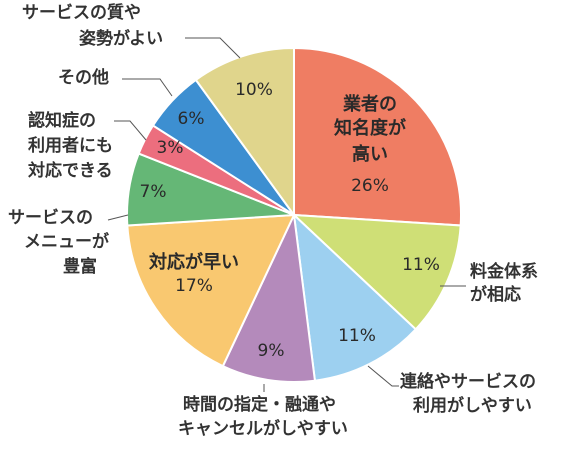  Describe the element at coordinates (83, 77) in the screenshot. I see `slice-name-label: その他` at that location.